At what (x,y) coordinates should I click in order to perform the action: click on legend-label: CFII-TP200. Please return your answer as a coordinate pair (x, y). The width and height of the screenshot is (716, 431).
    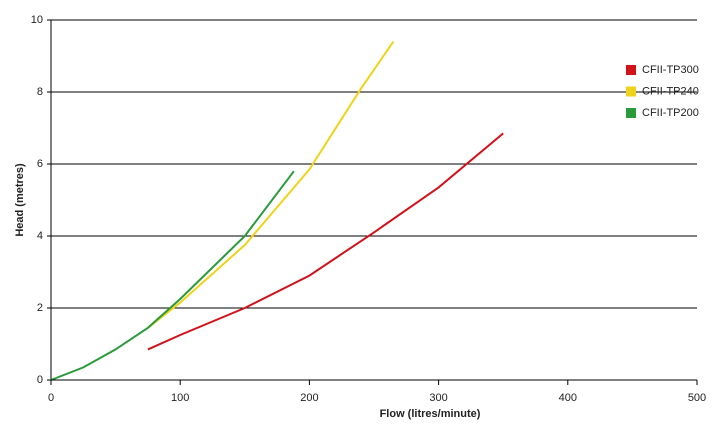
    Looking at the image, I should click on (670, 113).